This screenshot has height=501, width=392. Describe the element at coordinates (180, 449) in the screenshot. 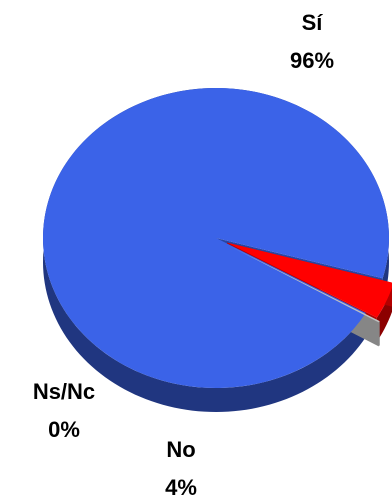

I see `slice-label-no: No` at that location.